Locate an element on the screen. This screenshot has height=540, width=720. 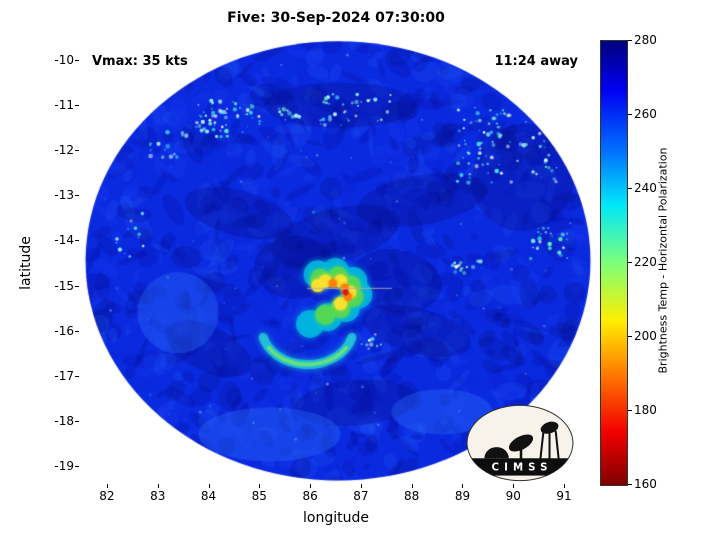
y-tick-label: -11 is located at coordinates (64, 105).